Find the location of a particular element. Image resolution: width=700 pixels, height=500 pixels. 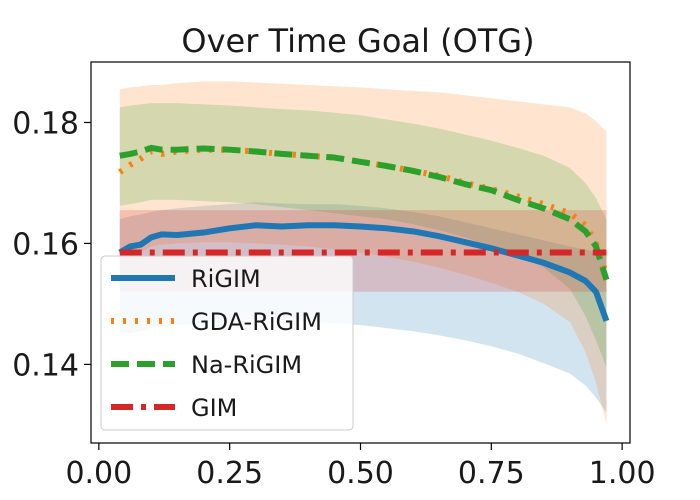

x-tick-label: 0.25 is located at coordinates (229, 473).